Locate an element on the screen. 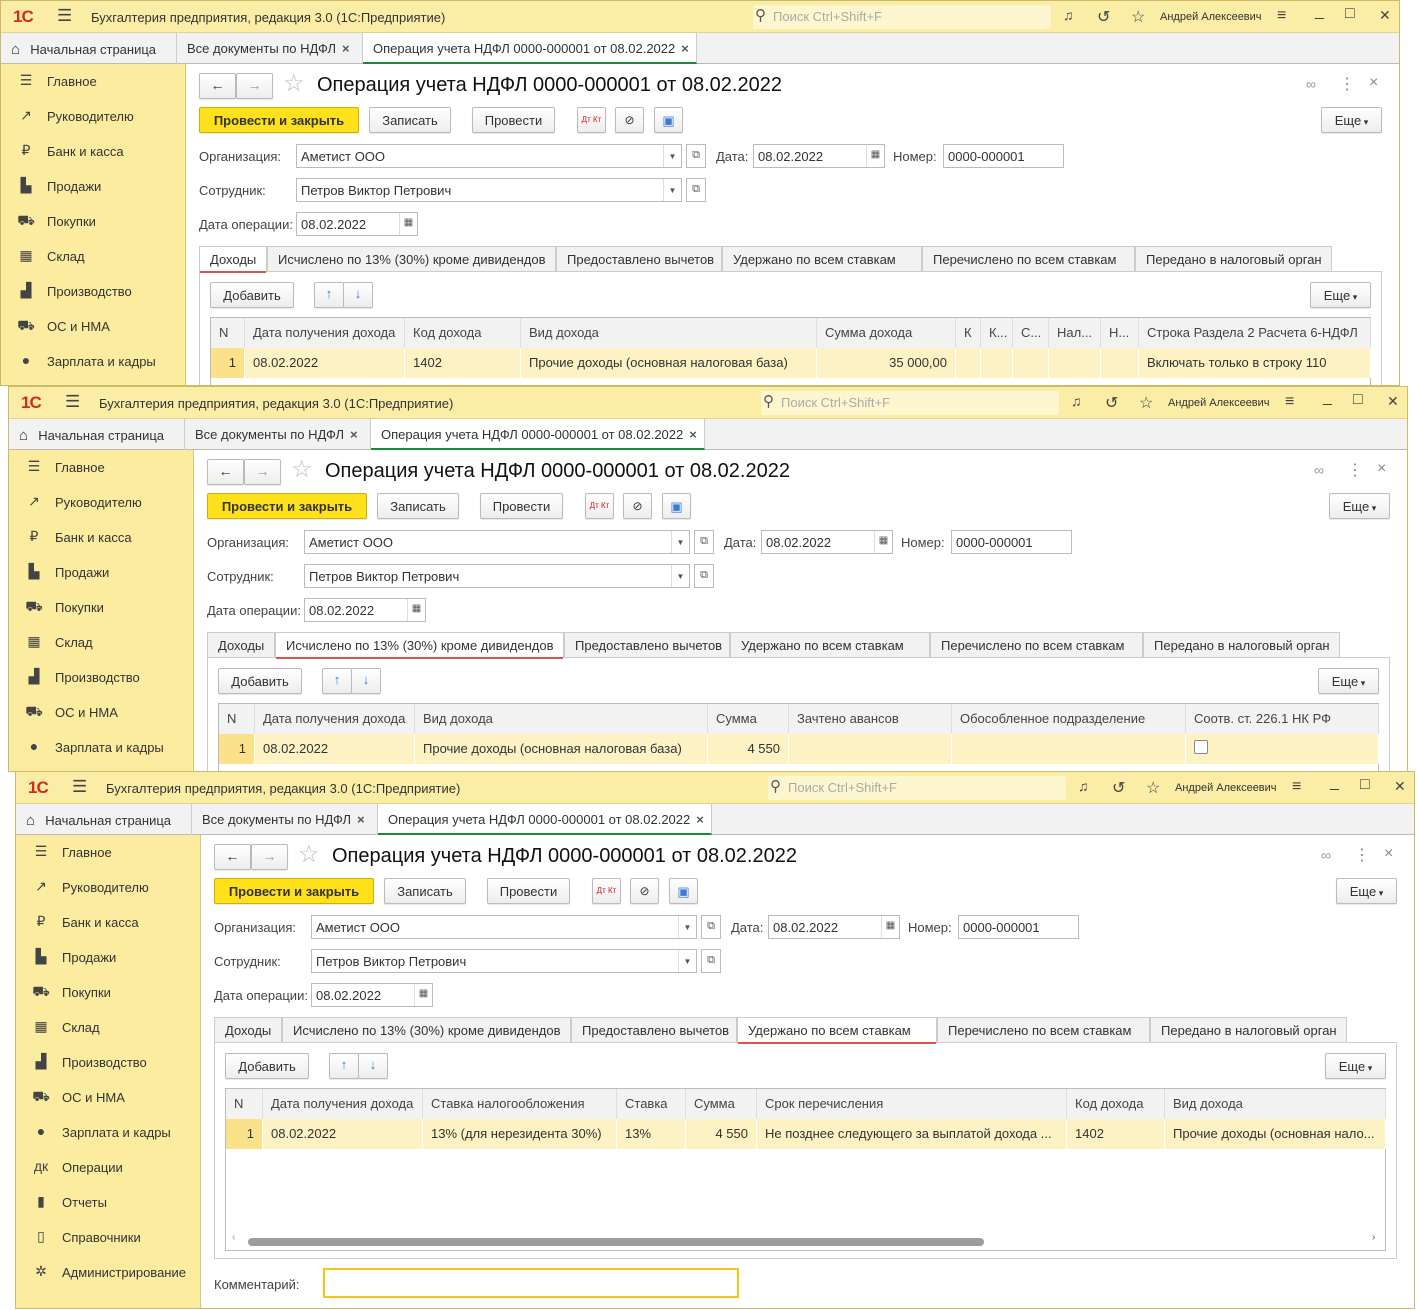 This screenshot has height=1310, width=1418. op-date-field: 08.02.2022 ▦ is located at coordinates (357, 224).